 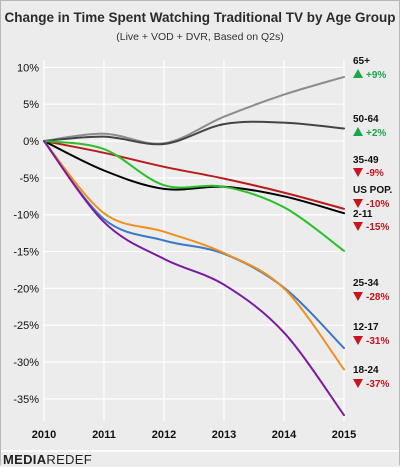 What do you see at coordinates (377, 227) in the screenshot?
I see `series-change-2-11: -15%` at bounding box center [377, 227].